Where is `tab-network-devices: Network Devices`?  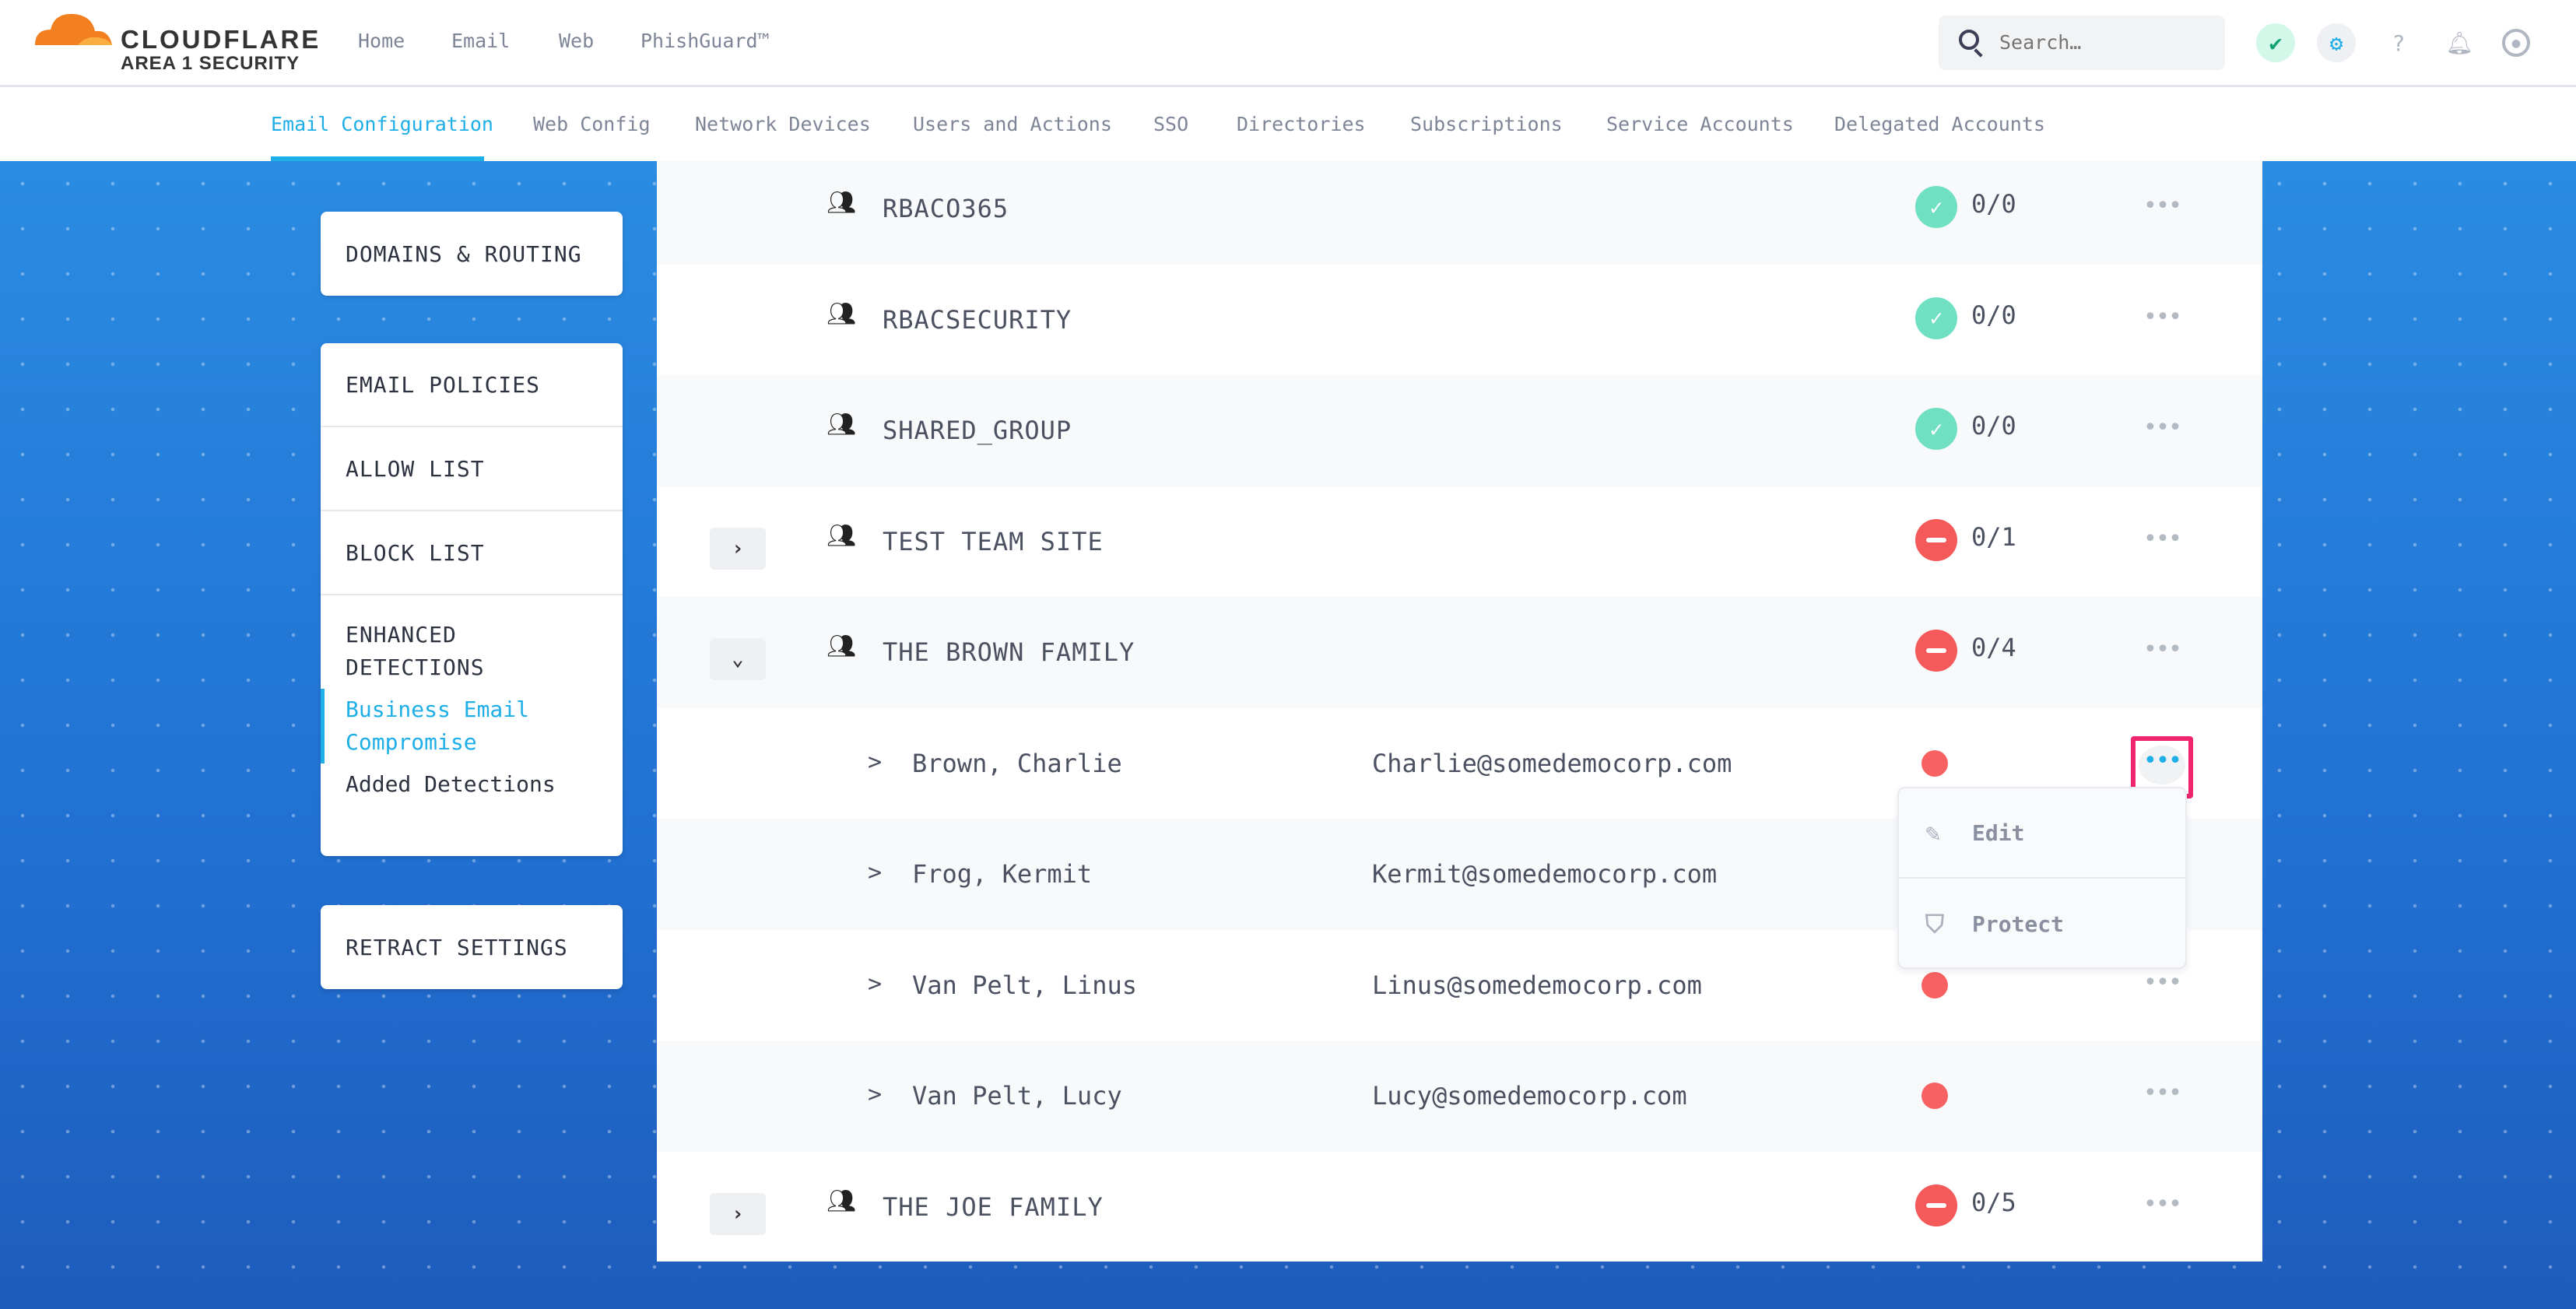
tab-network-devices: Network Devices is located at coordinates (783, 124).